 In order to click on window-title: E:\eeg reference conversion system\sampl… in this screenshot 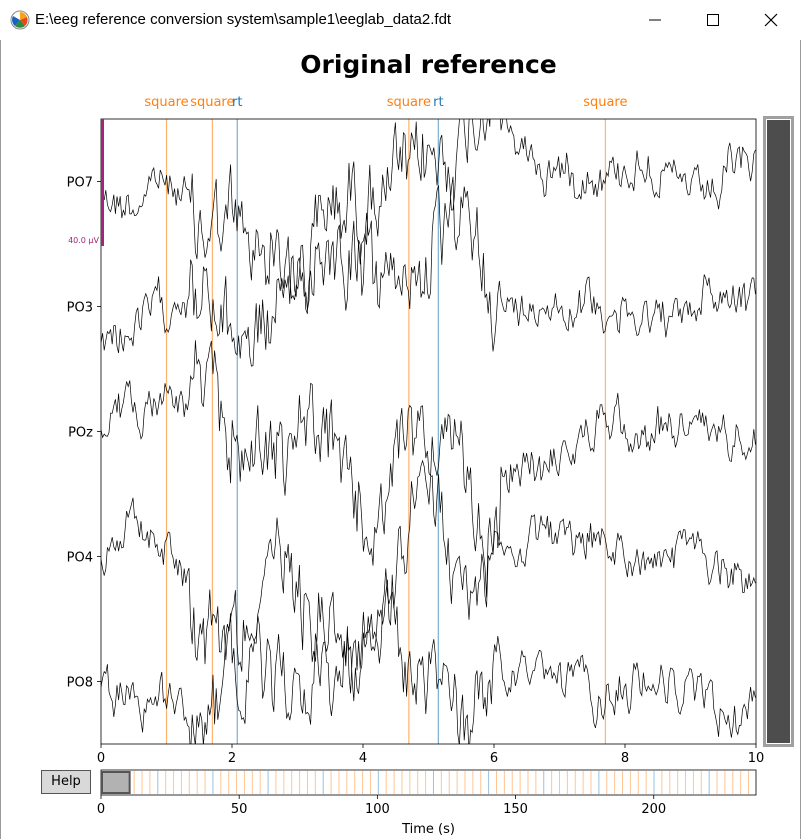, I will do `click(243, 19)`.